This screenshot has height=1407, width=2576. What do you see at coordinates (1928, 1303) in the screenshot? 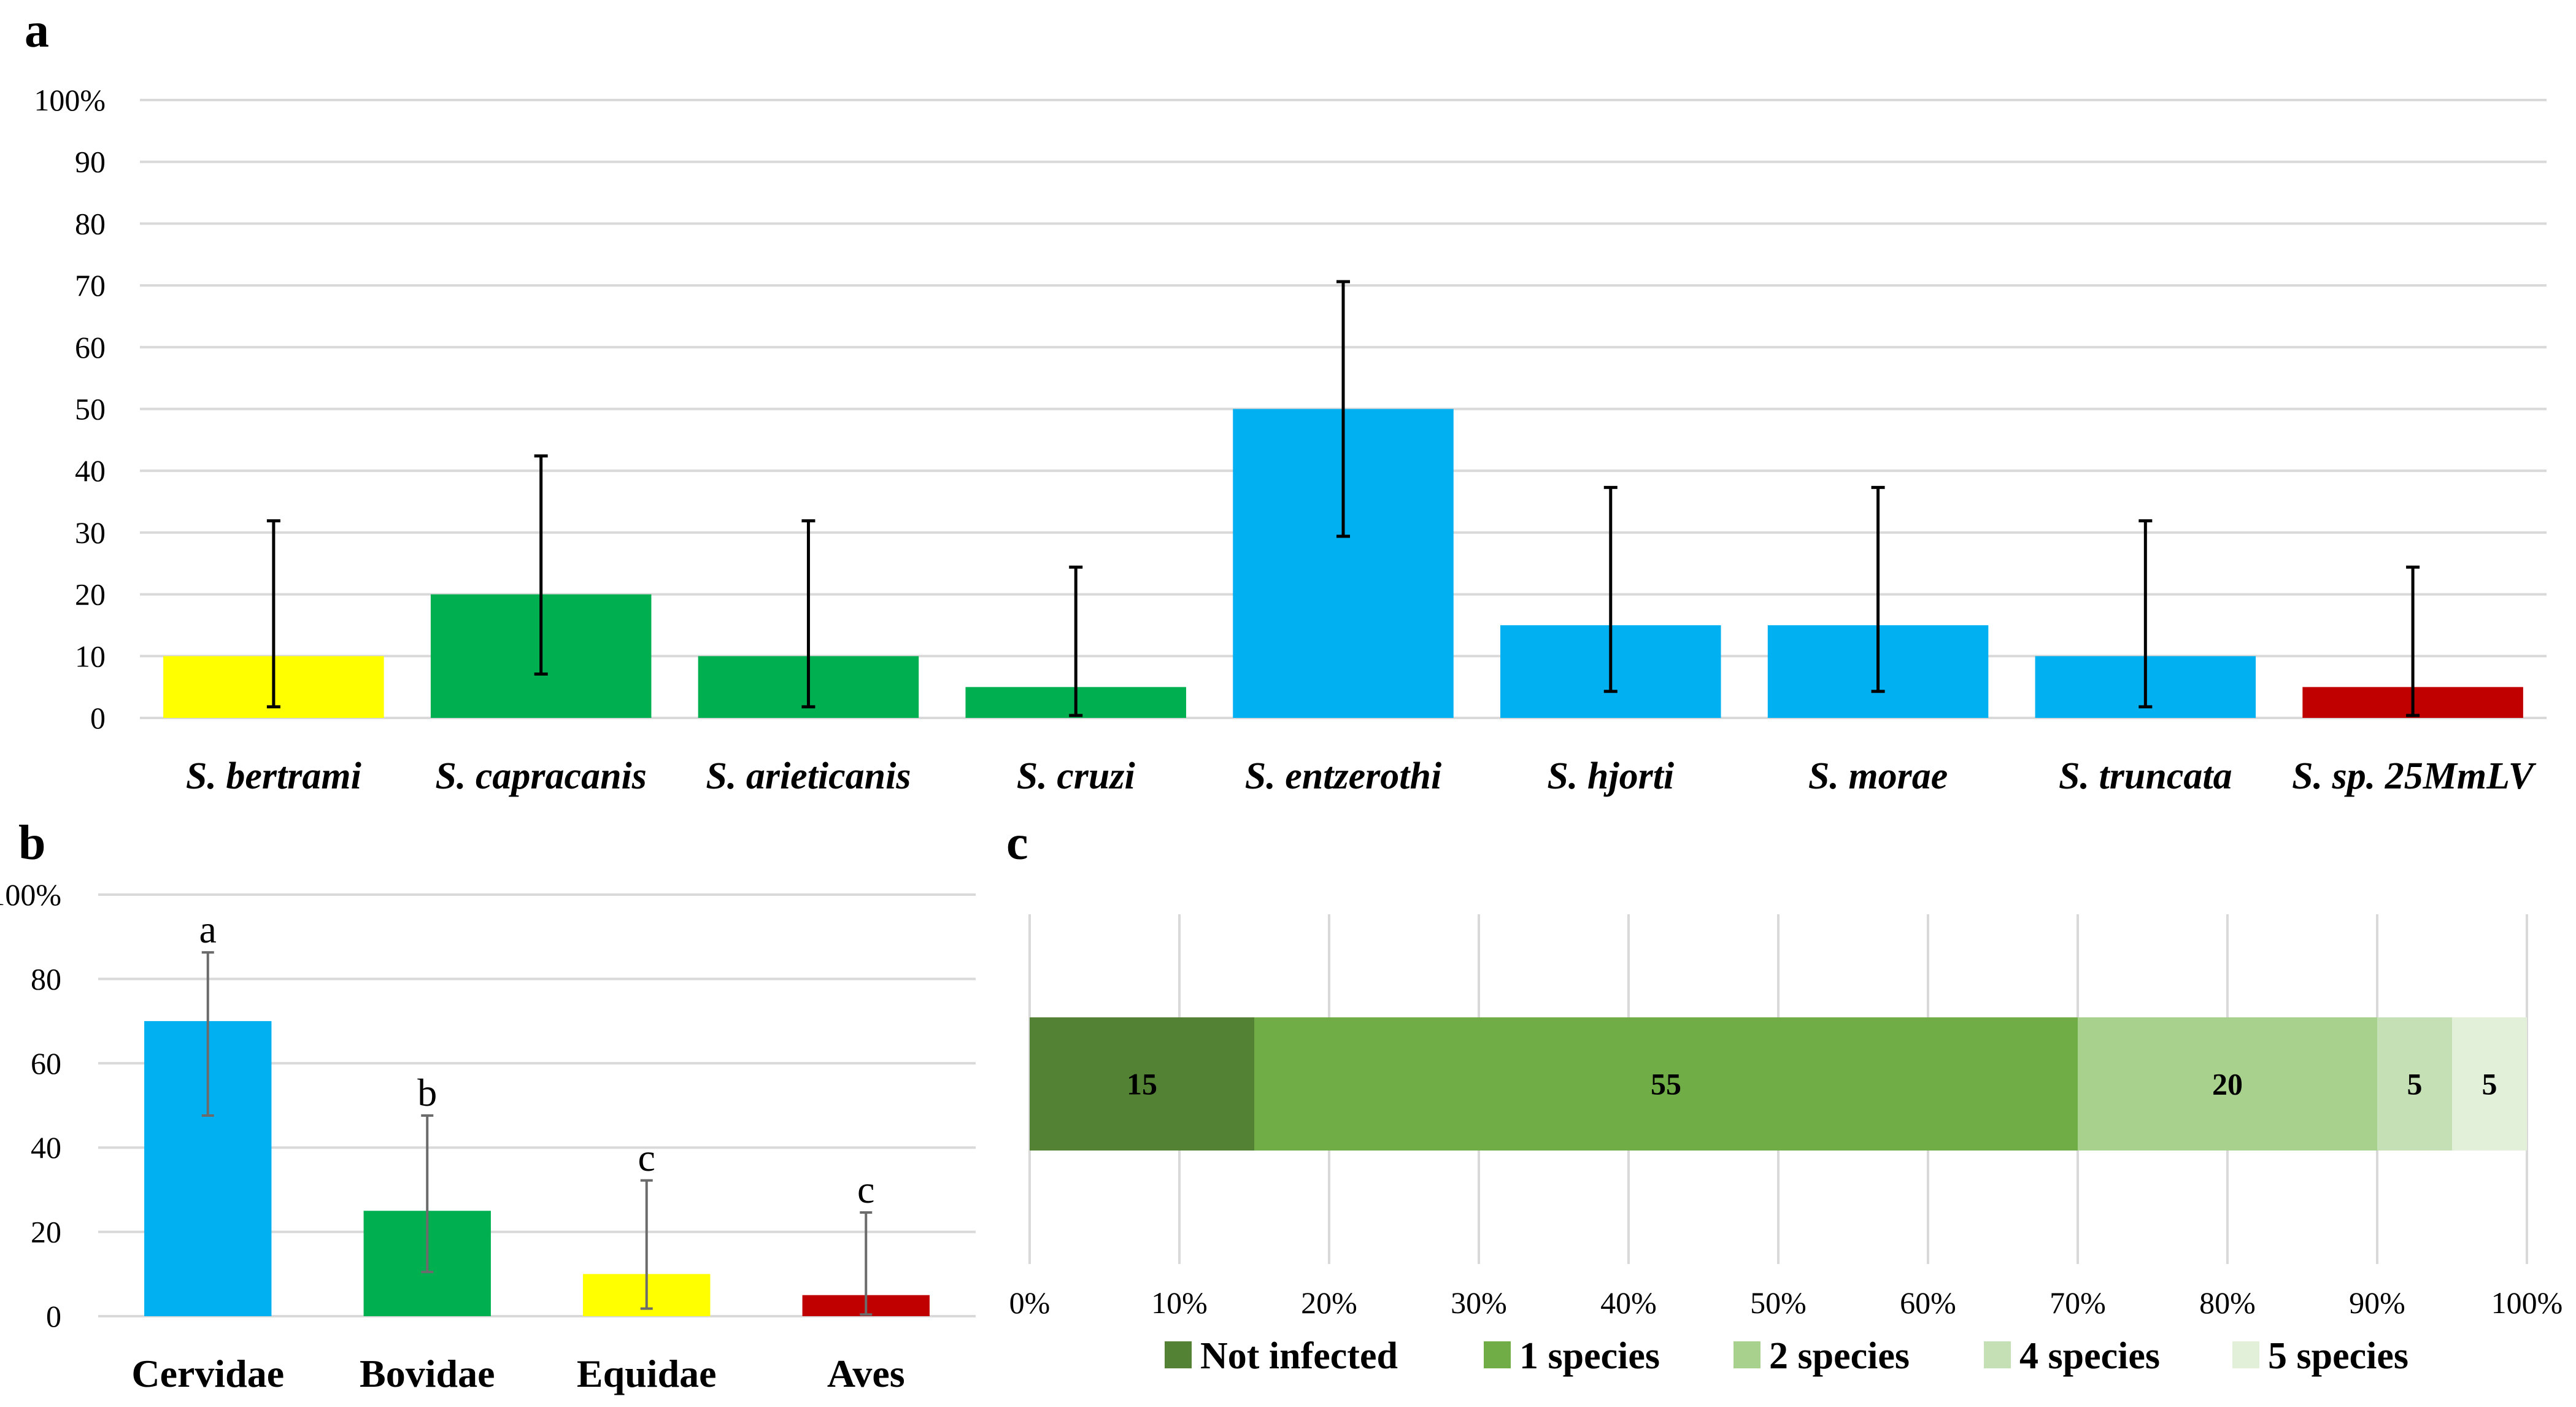
I see `chart-c-xtick-label: 60%` at bounding box center [1928, 1303].